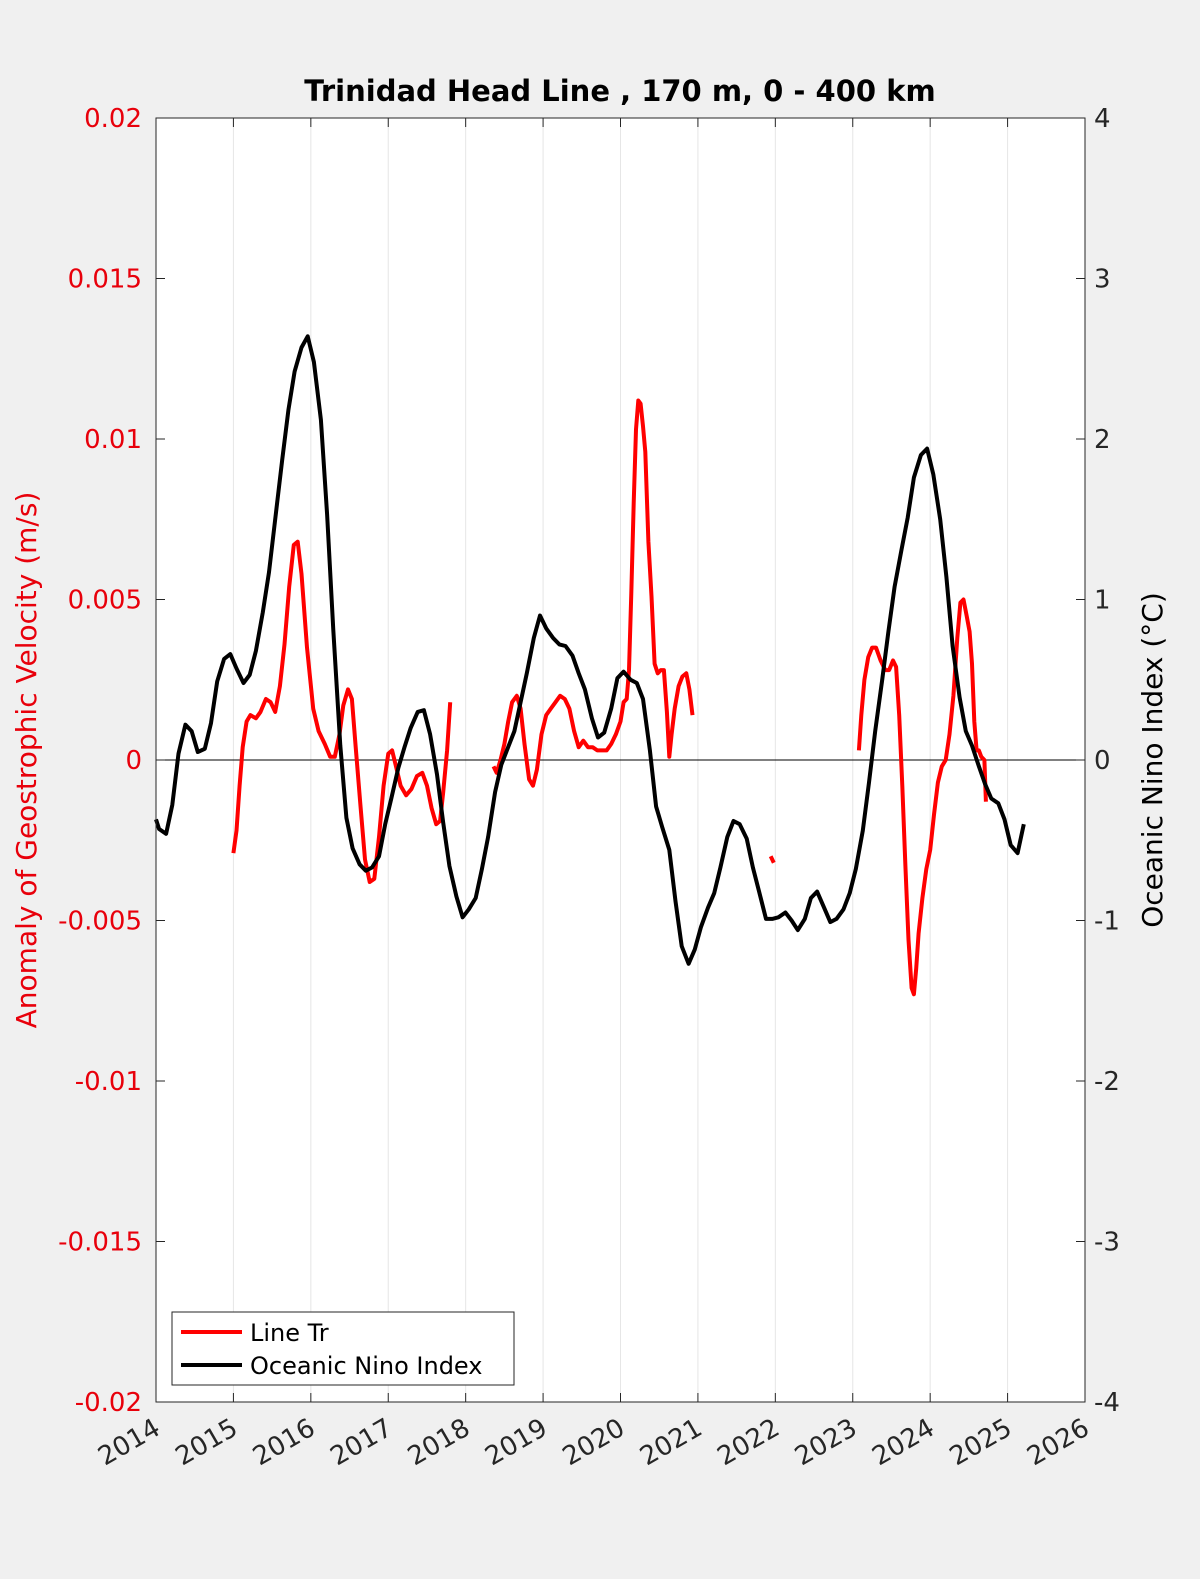 The width and height of the screenshot is (1200, 1579). What do you see at coordinates (1102, 761) in the screenshot?
I see `y-right-tick-label: 0` at bounding box center [1102, 761].